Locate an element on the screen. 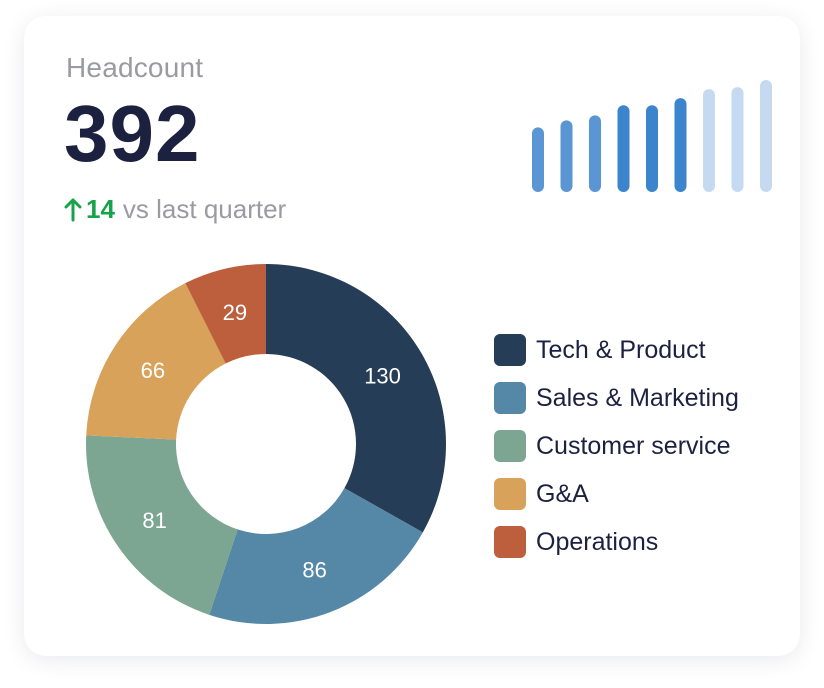  donut-slice-label: 86 is located at coordinates (314, 569).